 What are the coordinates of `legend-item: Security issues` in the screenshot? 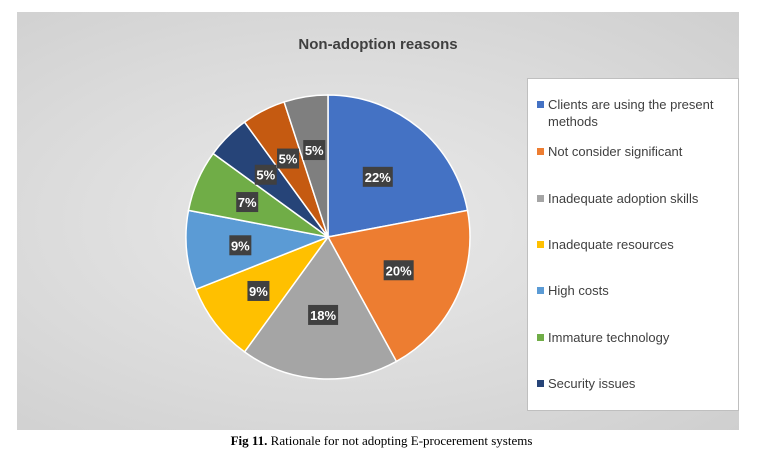 It's located at (635, 383).